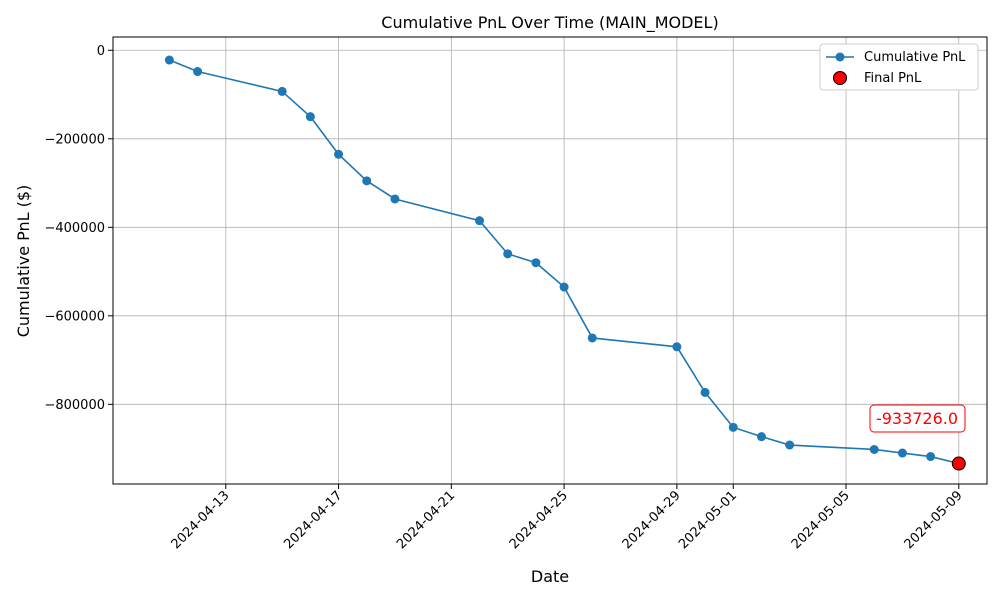 The width and height of the screenshot is (1000, 600). What do you see at coordinates (74, 228) in the screenshot?
I see `y-tick-label: −400000` at bounding box center [74, 228].